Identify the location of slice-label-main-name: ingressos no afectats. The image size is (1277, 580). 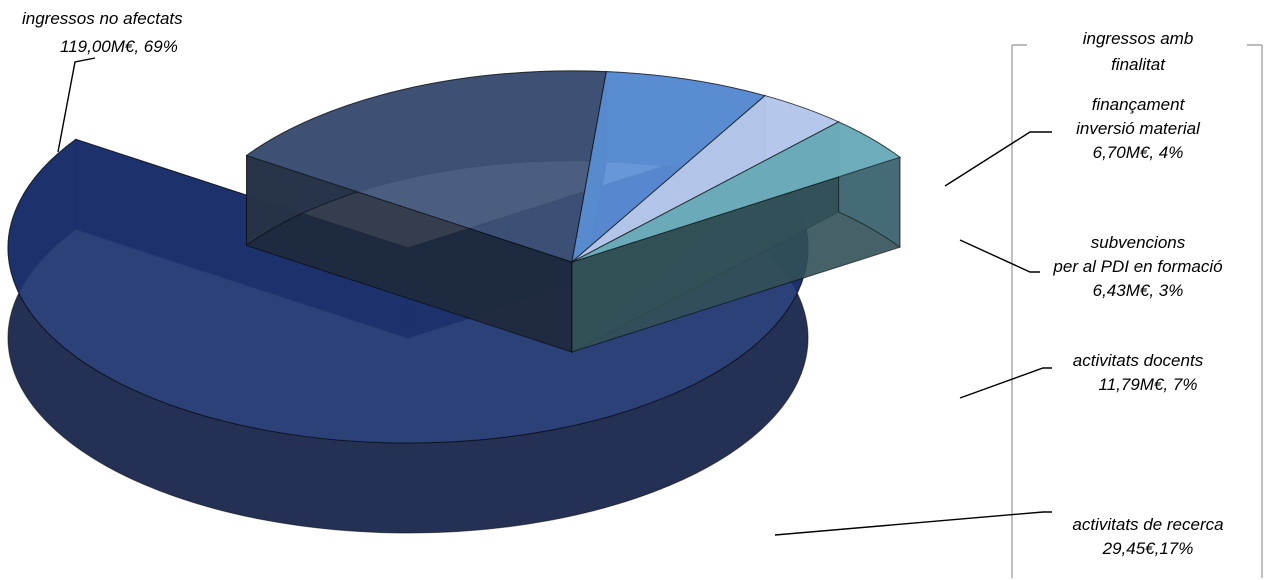
(102, 18).